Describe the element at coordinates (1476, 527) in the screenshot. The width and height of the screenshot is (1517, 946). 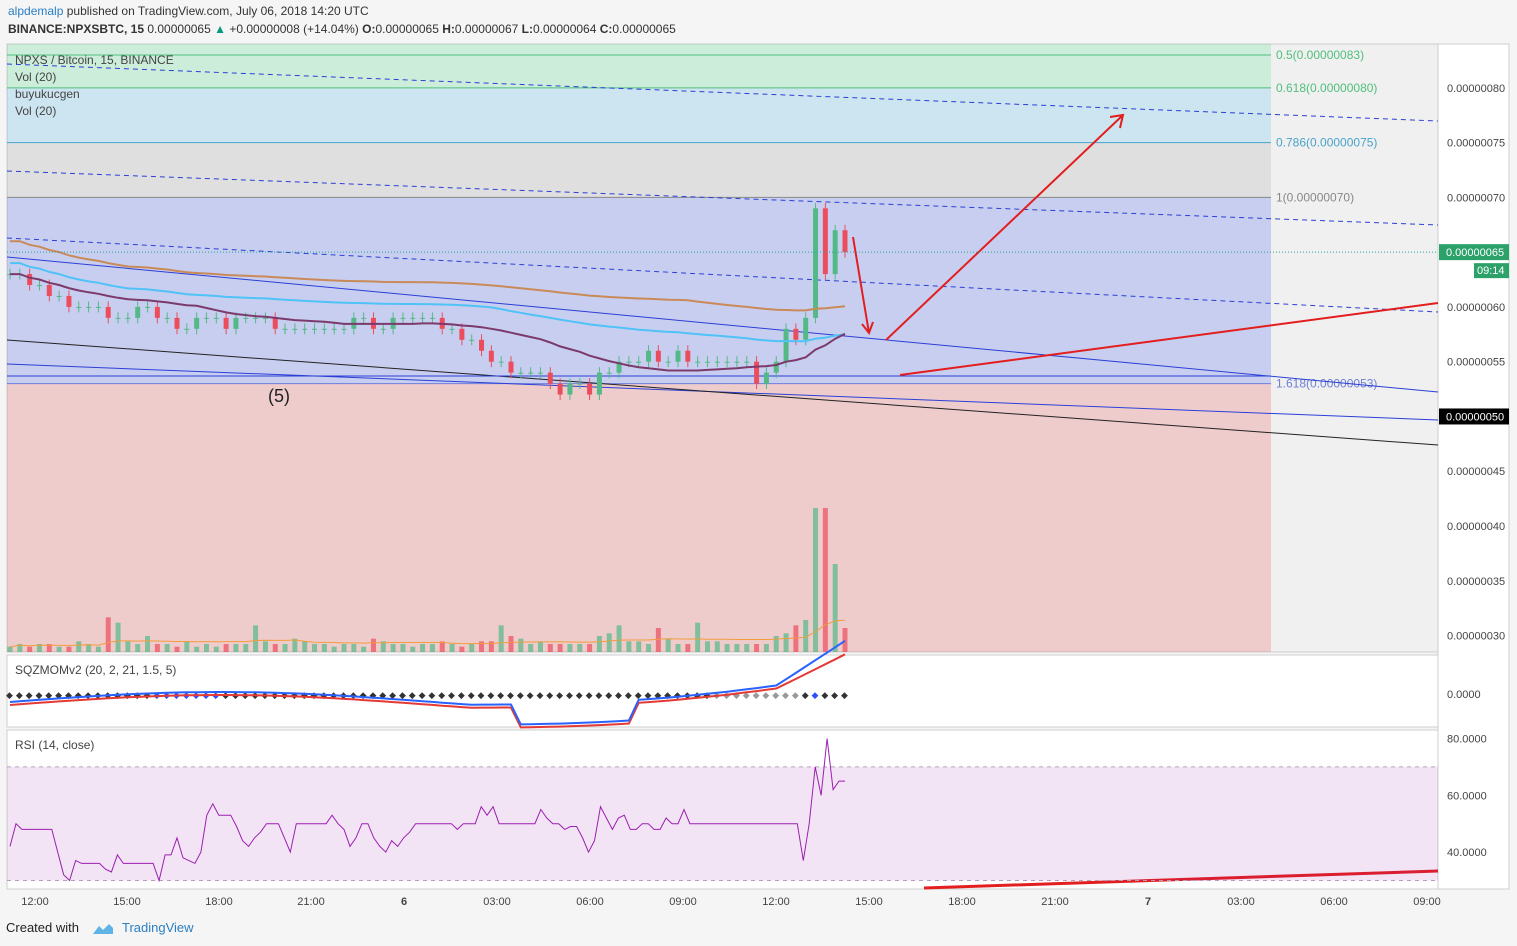
I see `price-tick-label: 0.00000040` at that location.